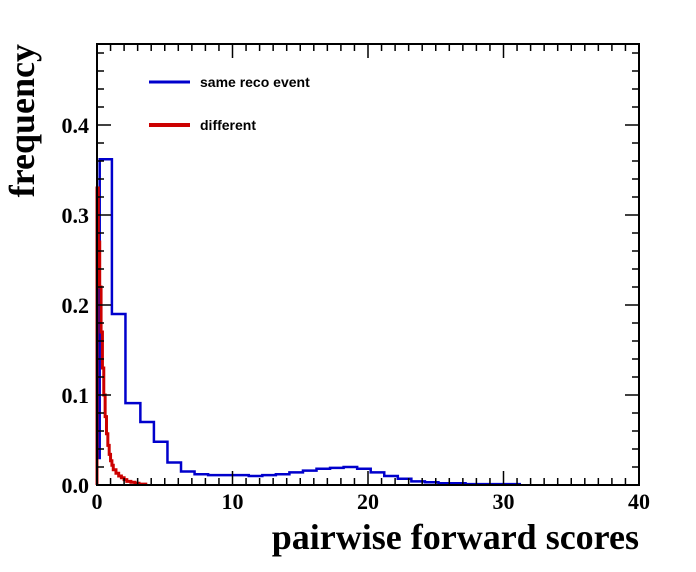  What do you see at coordinates (97, 501) in the screenshot?
I see `x-tick-label: 0` at bounding box center [97, 501].